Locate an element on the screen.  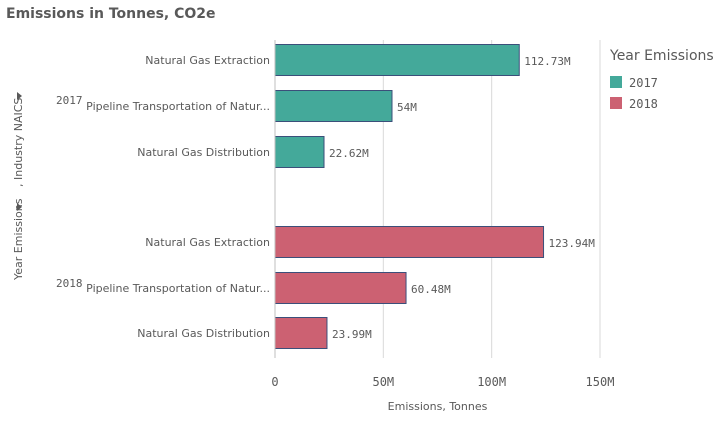
data-label: 112.73M is located at coordinates (547, 61).